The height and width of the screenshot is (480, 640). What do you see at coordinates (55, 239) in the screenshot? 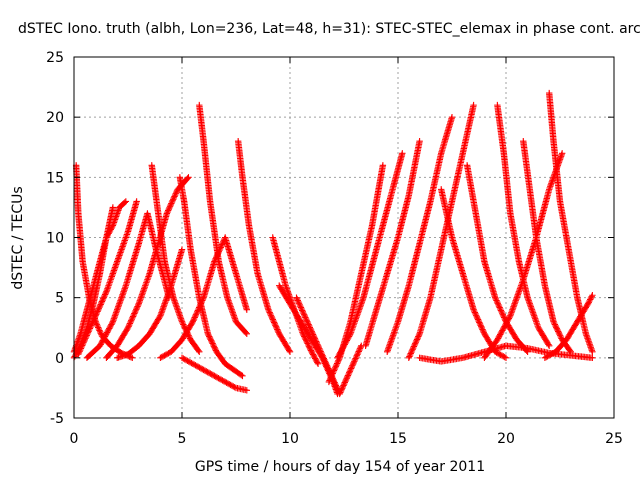
I see `y-tick-label: 10` at bounding box center [55, 239].